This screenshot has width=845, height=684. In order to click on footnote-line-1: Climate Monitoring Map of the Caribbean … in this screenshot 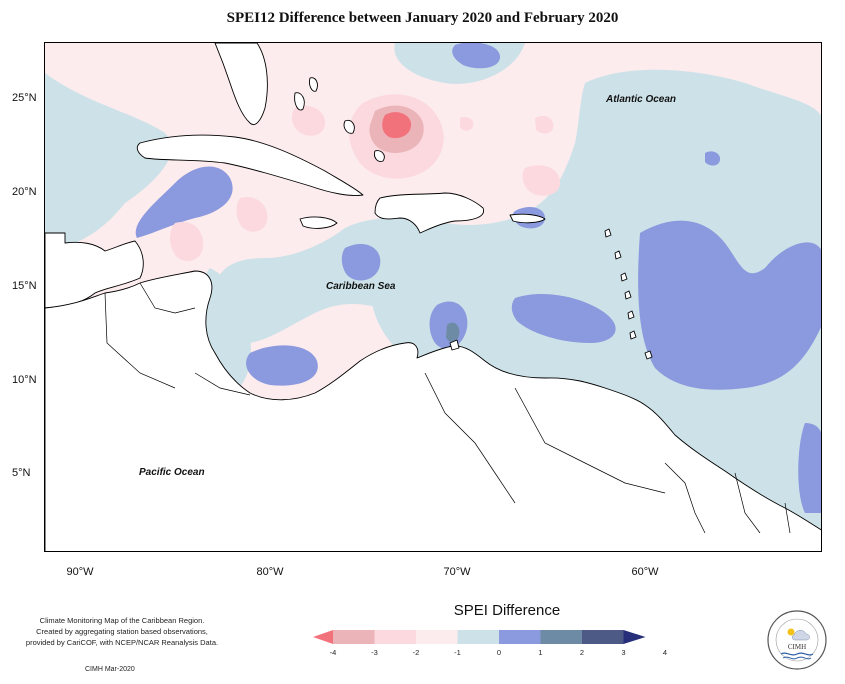, I will do `click(122, 620)`.